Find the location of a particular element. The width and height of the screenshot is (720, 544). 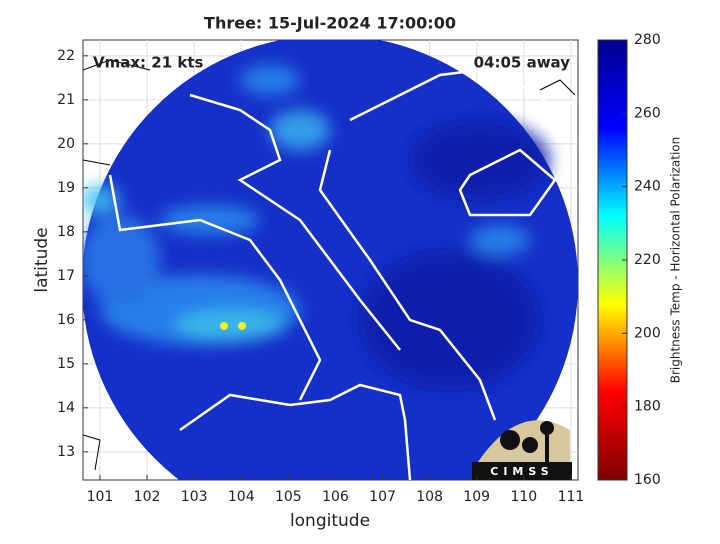

colorbar-tick-label: 220 is located at coordinates (647, 260).